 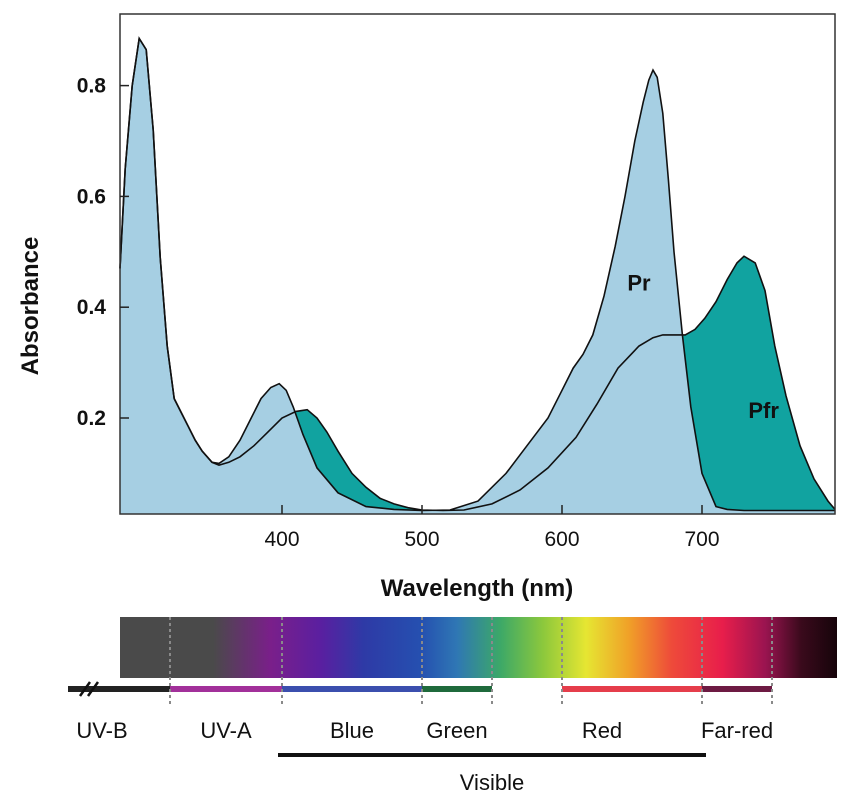 What do you see at coordinates (477, 588) in the screenshot?
I see `x-axis-title: Wavelength (nm)` at bounding box center [477, 588].